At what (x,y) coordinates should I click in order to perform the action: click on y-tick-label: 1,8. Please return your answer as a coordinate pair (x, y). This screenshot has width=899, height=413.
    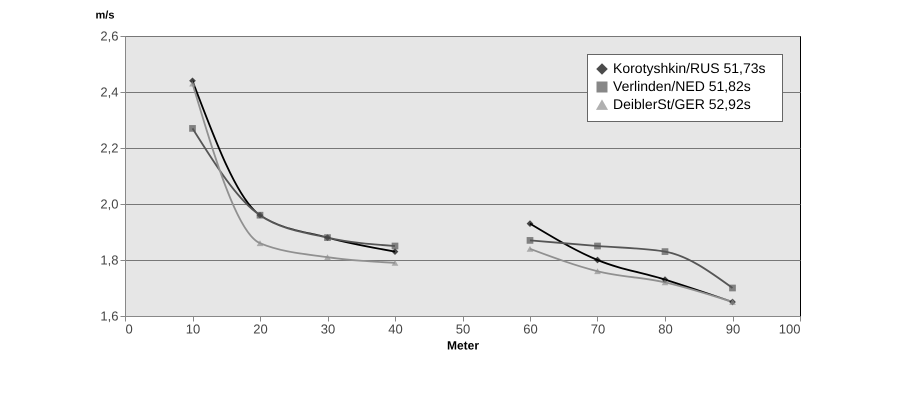
    Looking at the image, I should click on (109, 260).